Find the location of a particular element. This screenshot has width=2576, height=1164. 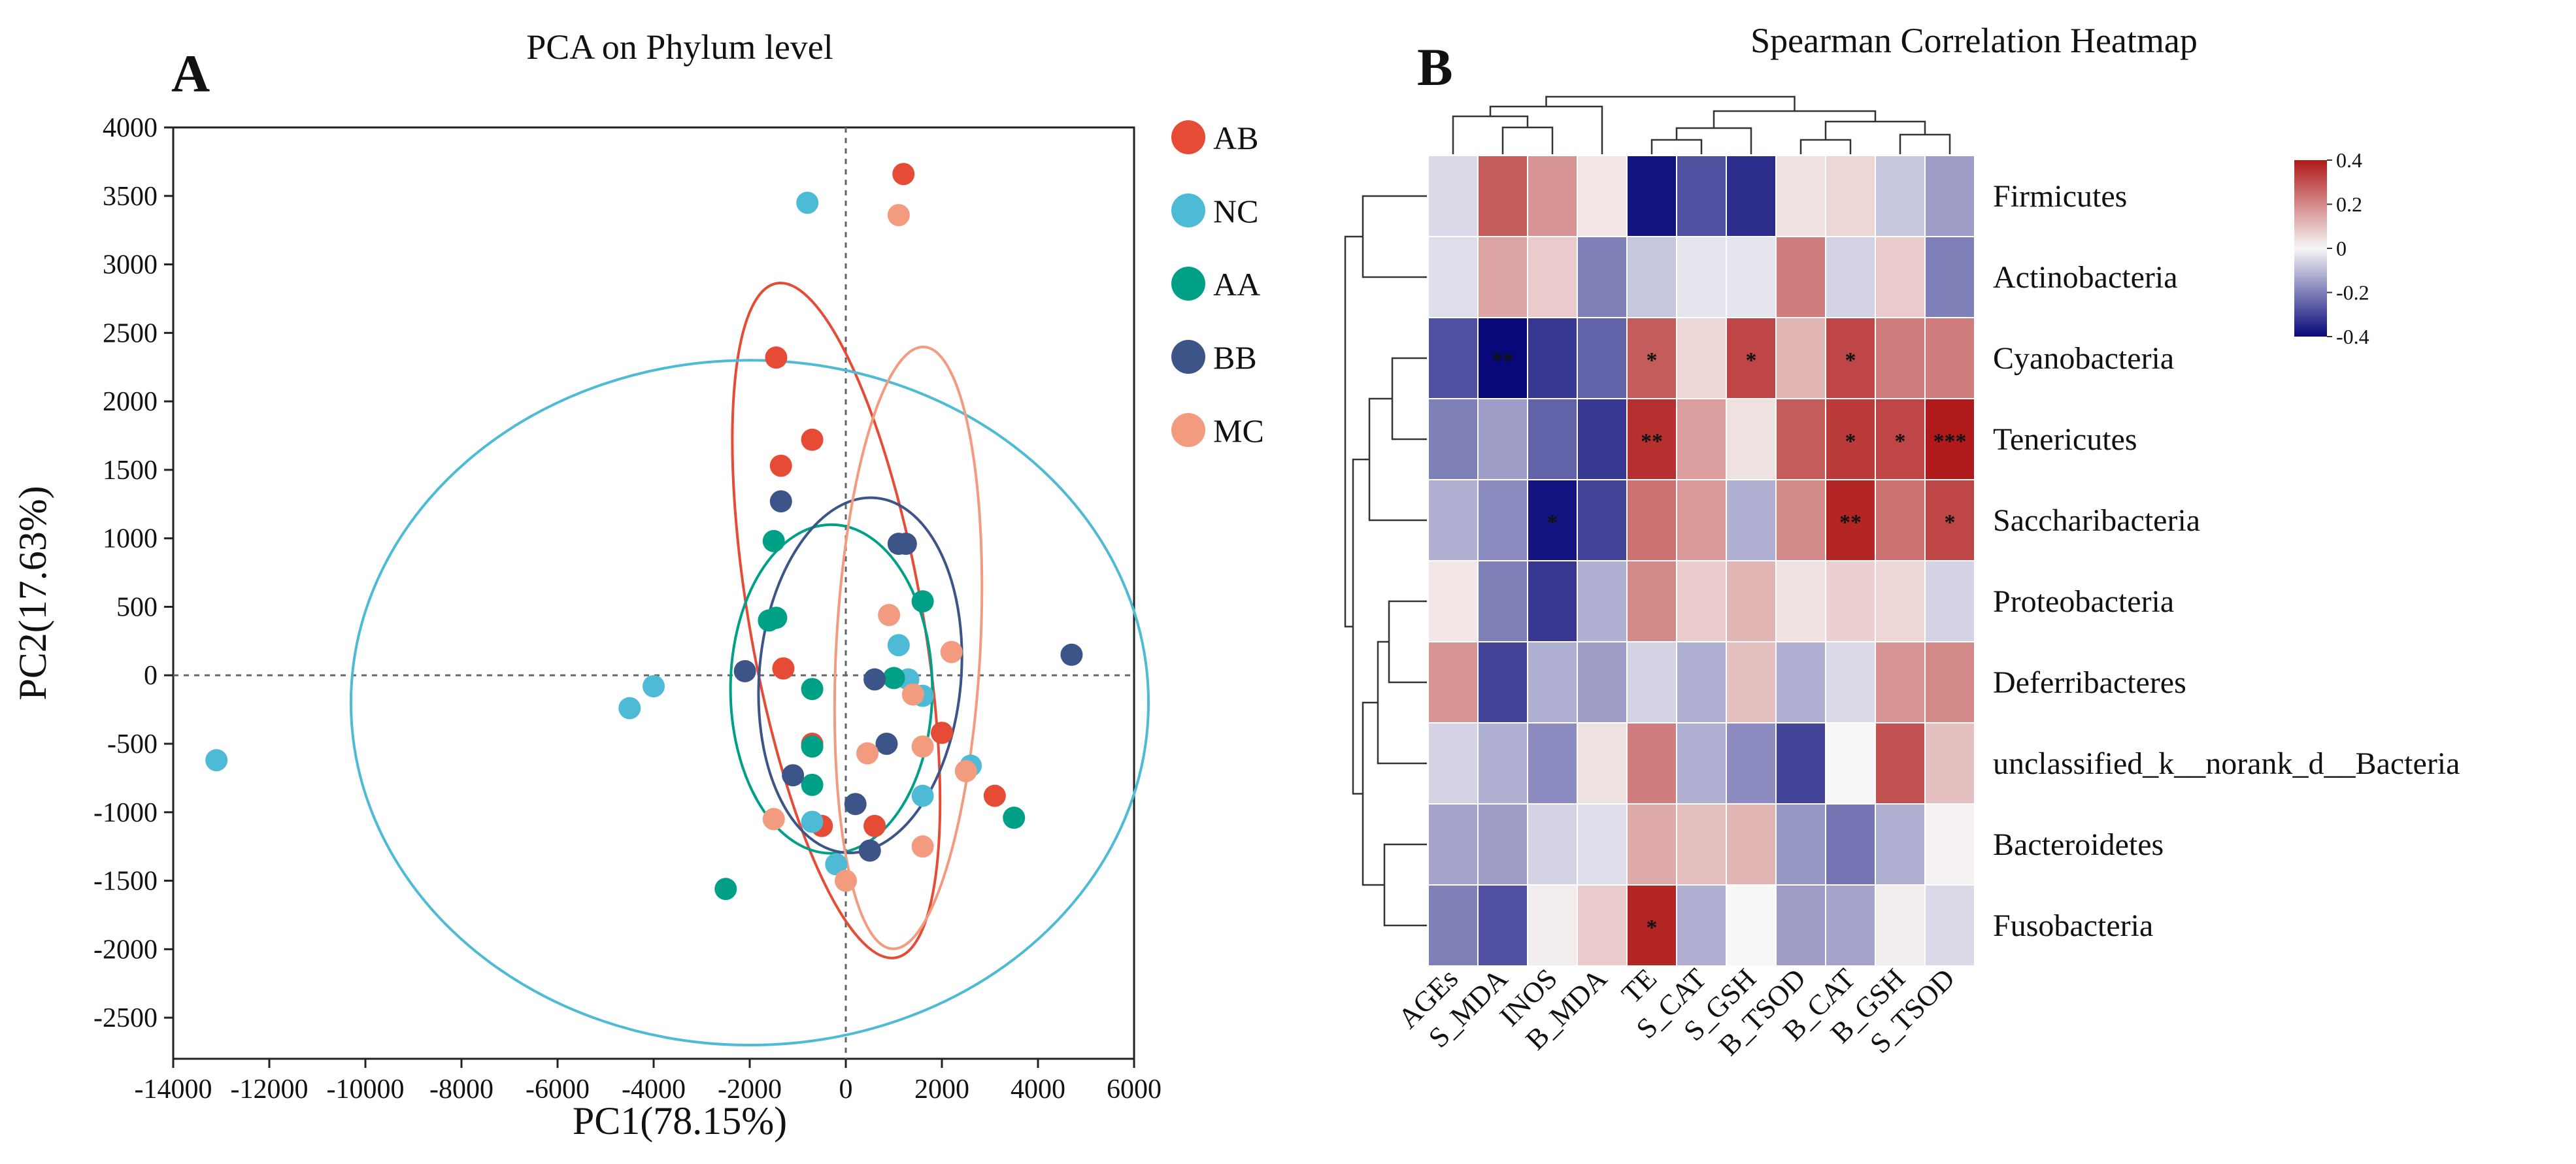

colorbar-tick-label: -0.2 is located at coordinates (2352, 293).